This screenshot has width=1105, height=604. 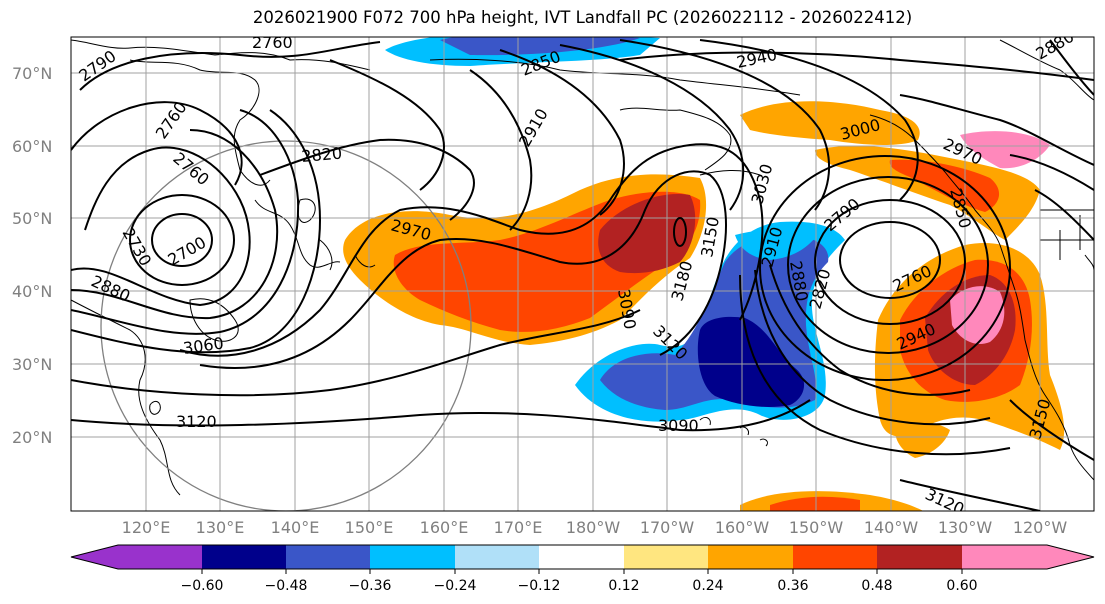 What do you see at coordinates (272, 42) in the screenshot?
I see `contour-label: 2760` at bounding box center [272, 42].